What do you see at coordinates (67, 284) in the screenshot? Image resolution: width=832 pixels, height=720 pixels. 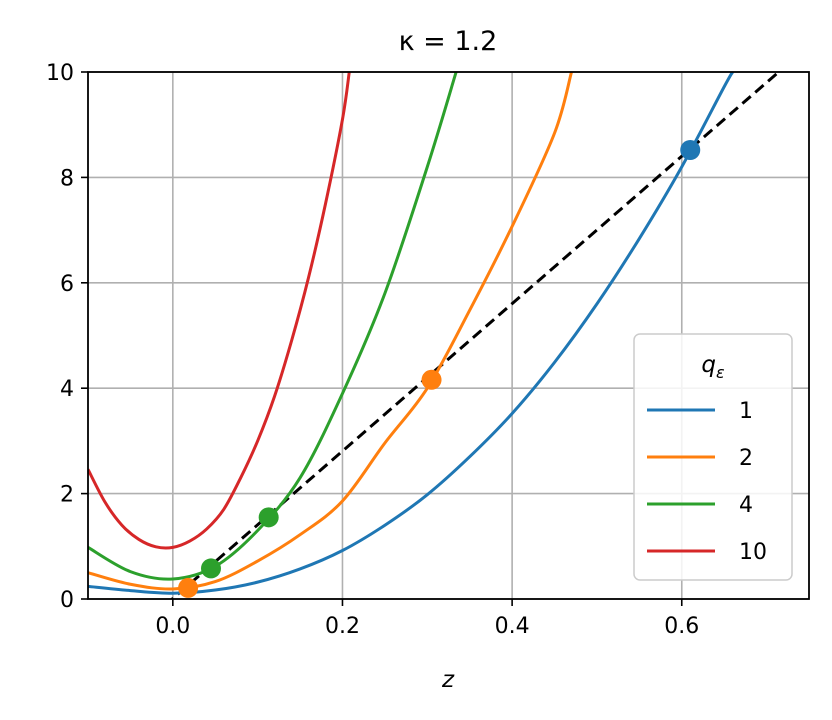 I see `y-tick-label: 6` at bounding box center [67, 284].